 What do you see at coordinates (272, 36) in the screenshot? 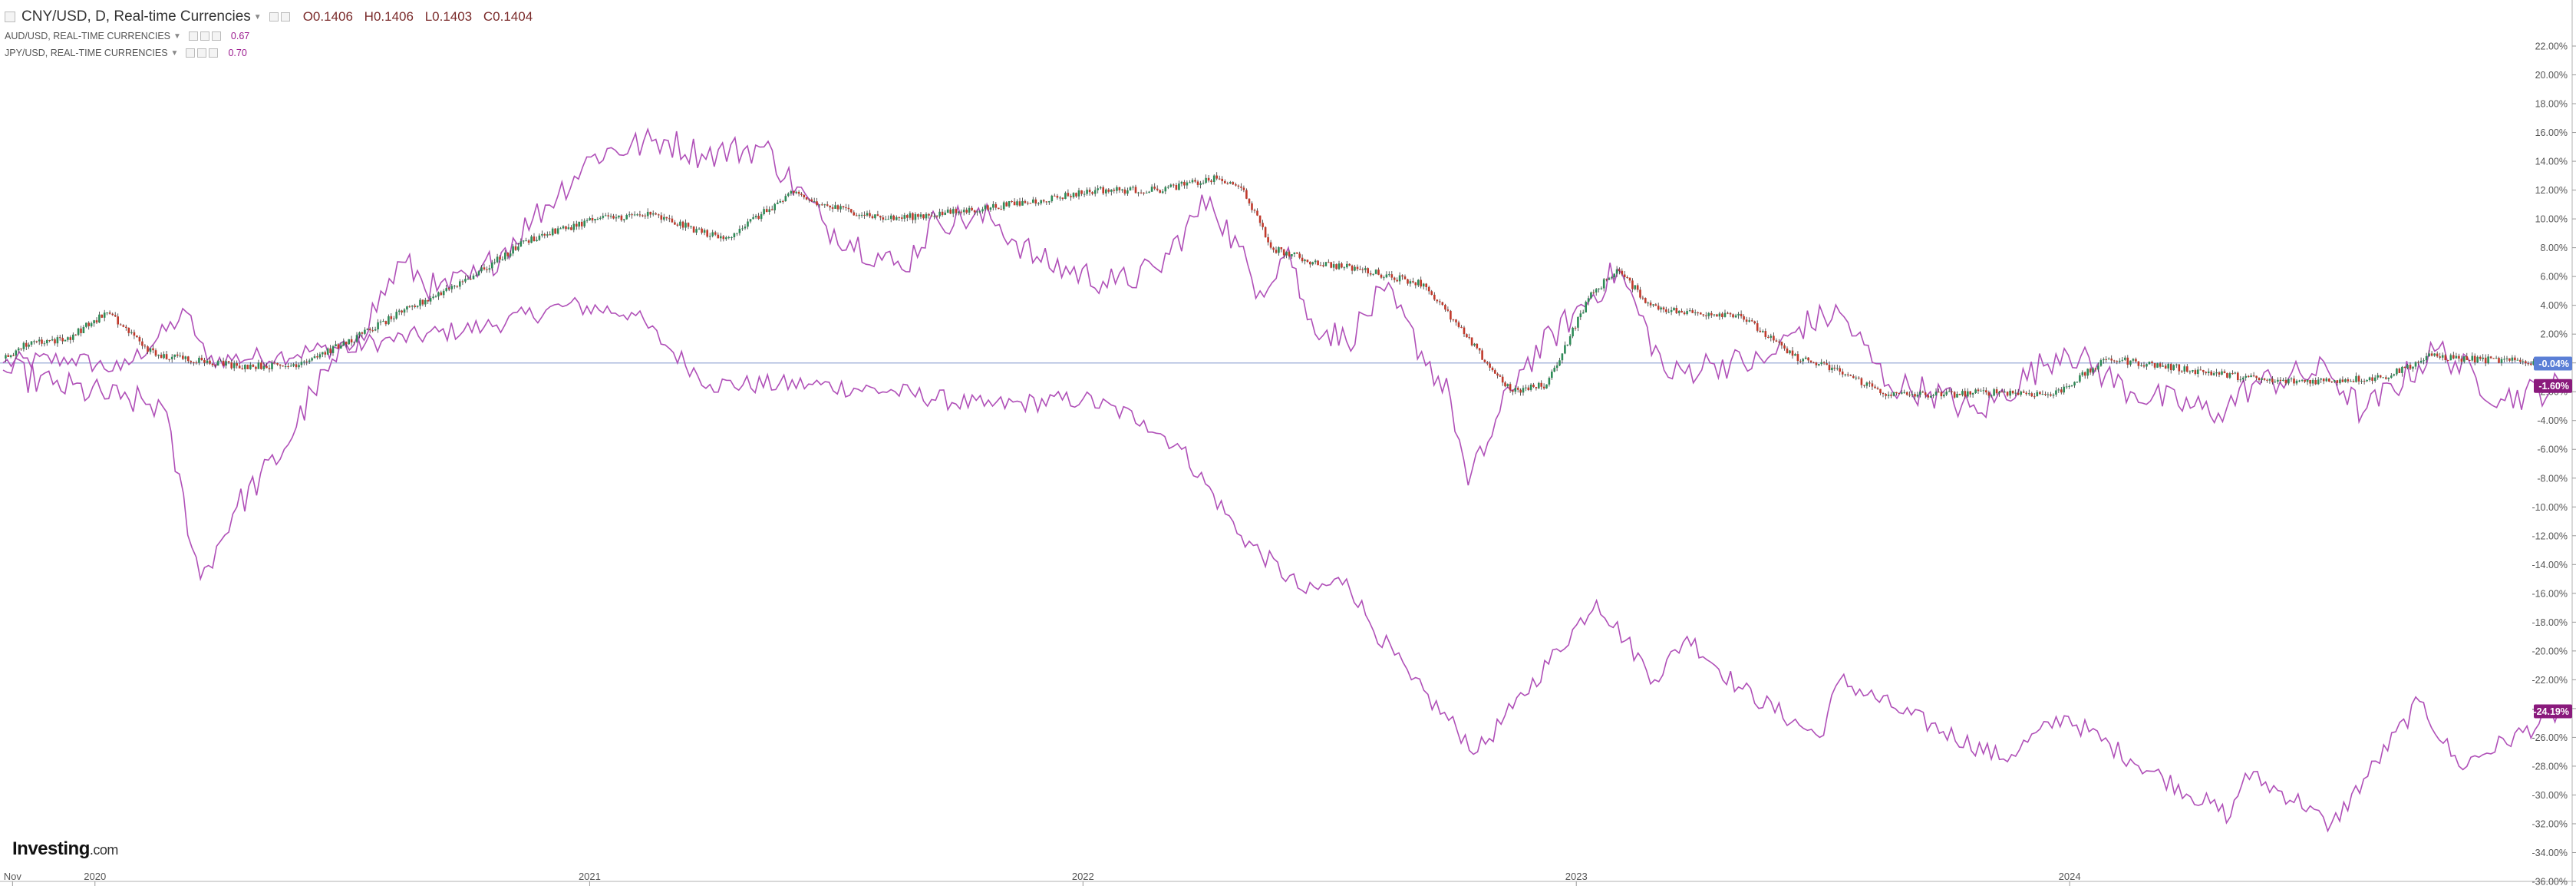
I see `legend-overlay-aud: AUD/USD, REAL-TIME CURRENCIES ▼ 0.67` at bounding box center [272, 36].